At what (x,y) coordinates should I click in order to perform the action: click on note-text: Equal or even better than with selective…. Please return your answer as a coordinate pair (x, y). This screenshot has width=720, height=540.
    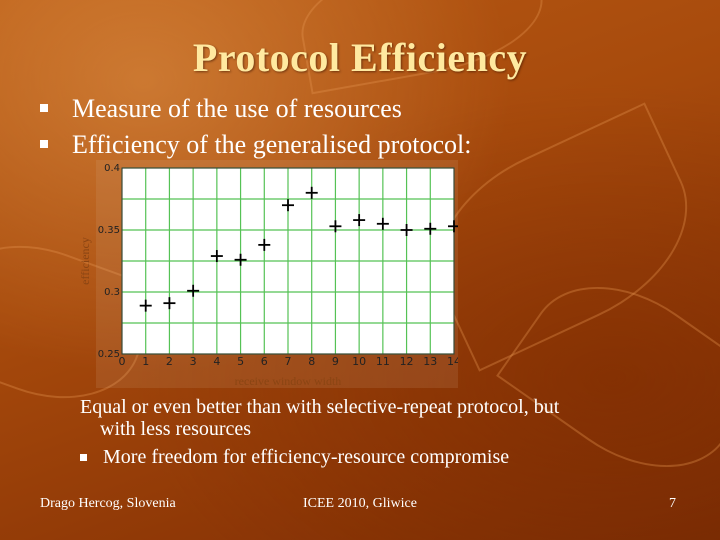
    Looking at the image, I should click on (380, 418).